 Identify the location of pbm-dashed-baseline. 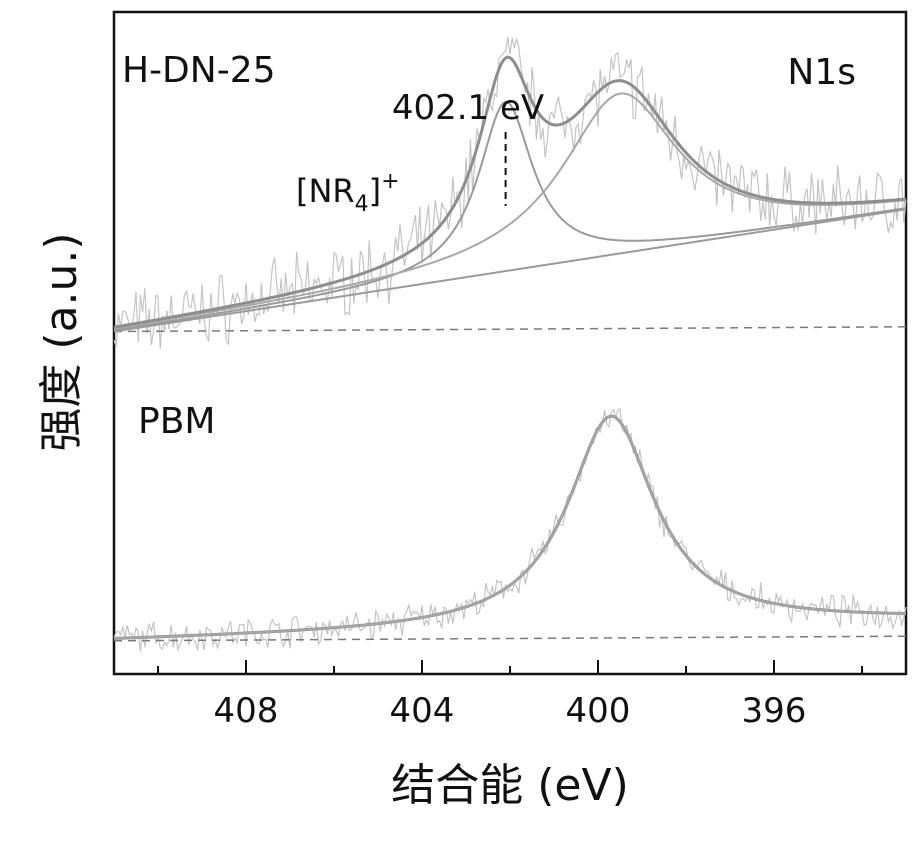
(510, 638).